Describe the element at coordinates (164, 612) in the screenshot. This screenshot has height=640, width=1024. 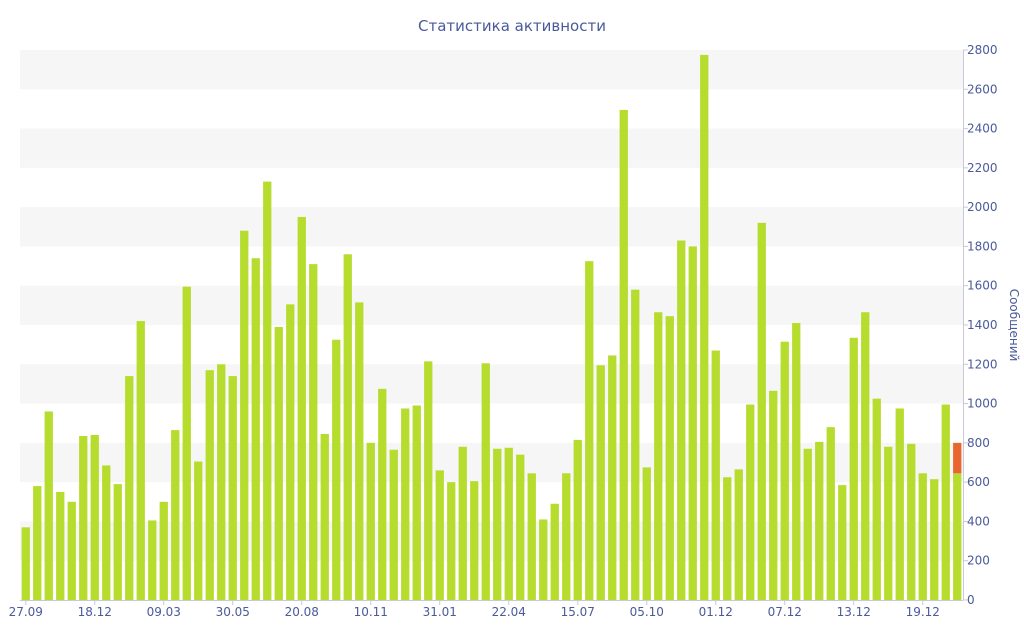
I see `x-tick-label: 09.03` at that location.